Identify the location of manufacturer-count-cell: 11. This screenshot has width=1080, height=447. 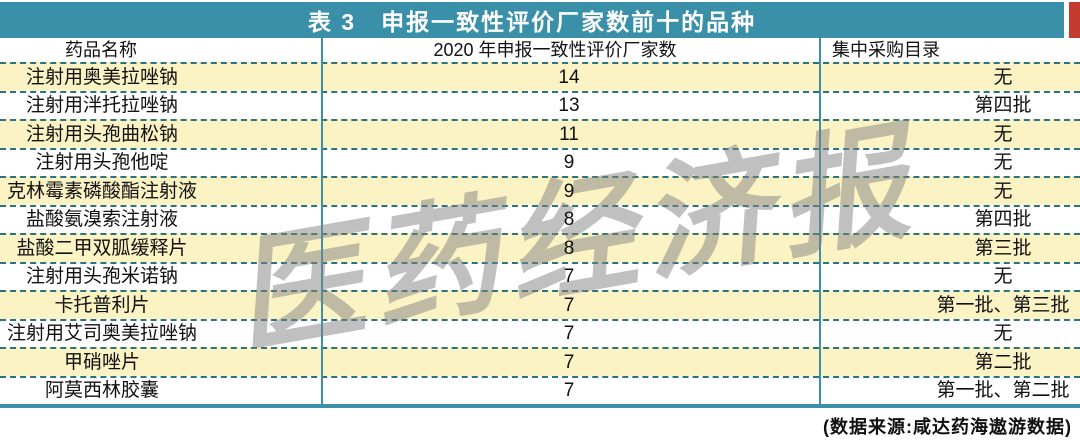
(569, 134).